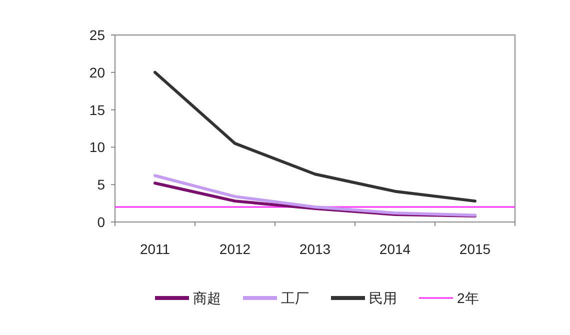 The height and width of the screenshot is (335, 570). What do you see at coordinates (155, 249) in the screenshot?
I see `x-tick-label: 2011` at bounding box center [155, 249].